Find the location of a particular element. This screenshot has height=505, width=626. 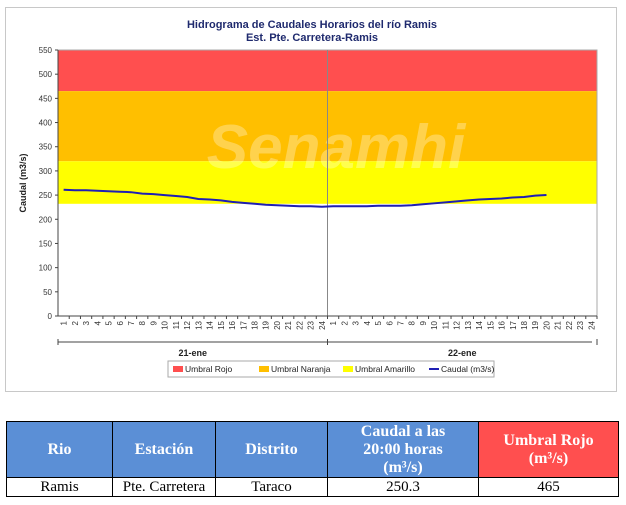

header-distrito: Distrito is located at coordinates (271, 449).